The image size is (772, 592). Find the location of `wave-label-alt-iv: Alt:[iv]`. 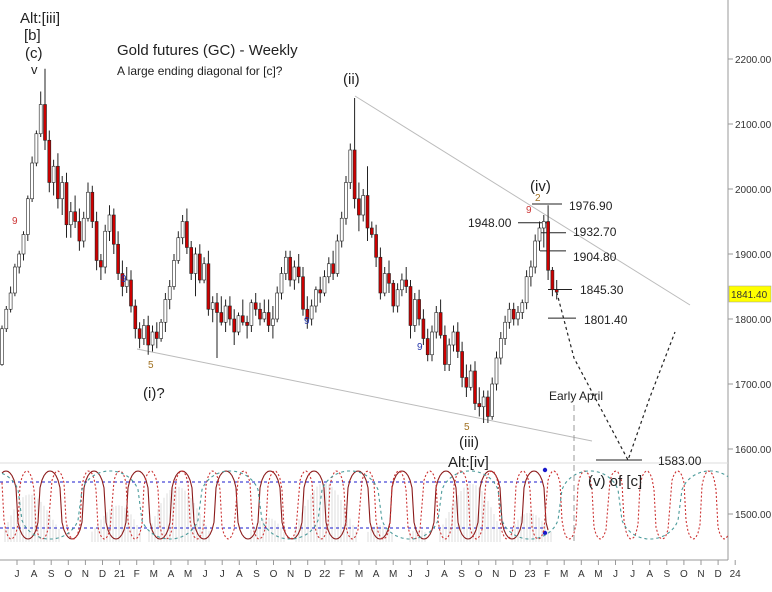

wave-label-alt-iv: Alt:[iv] is located at coordinates (468, 462).